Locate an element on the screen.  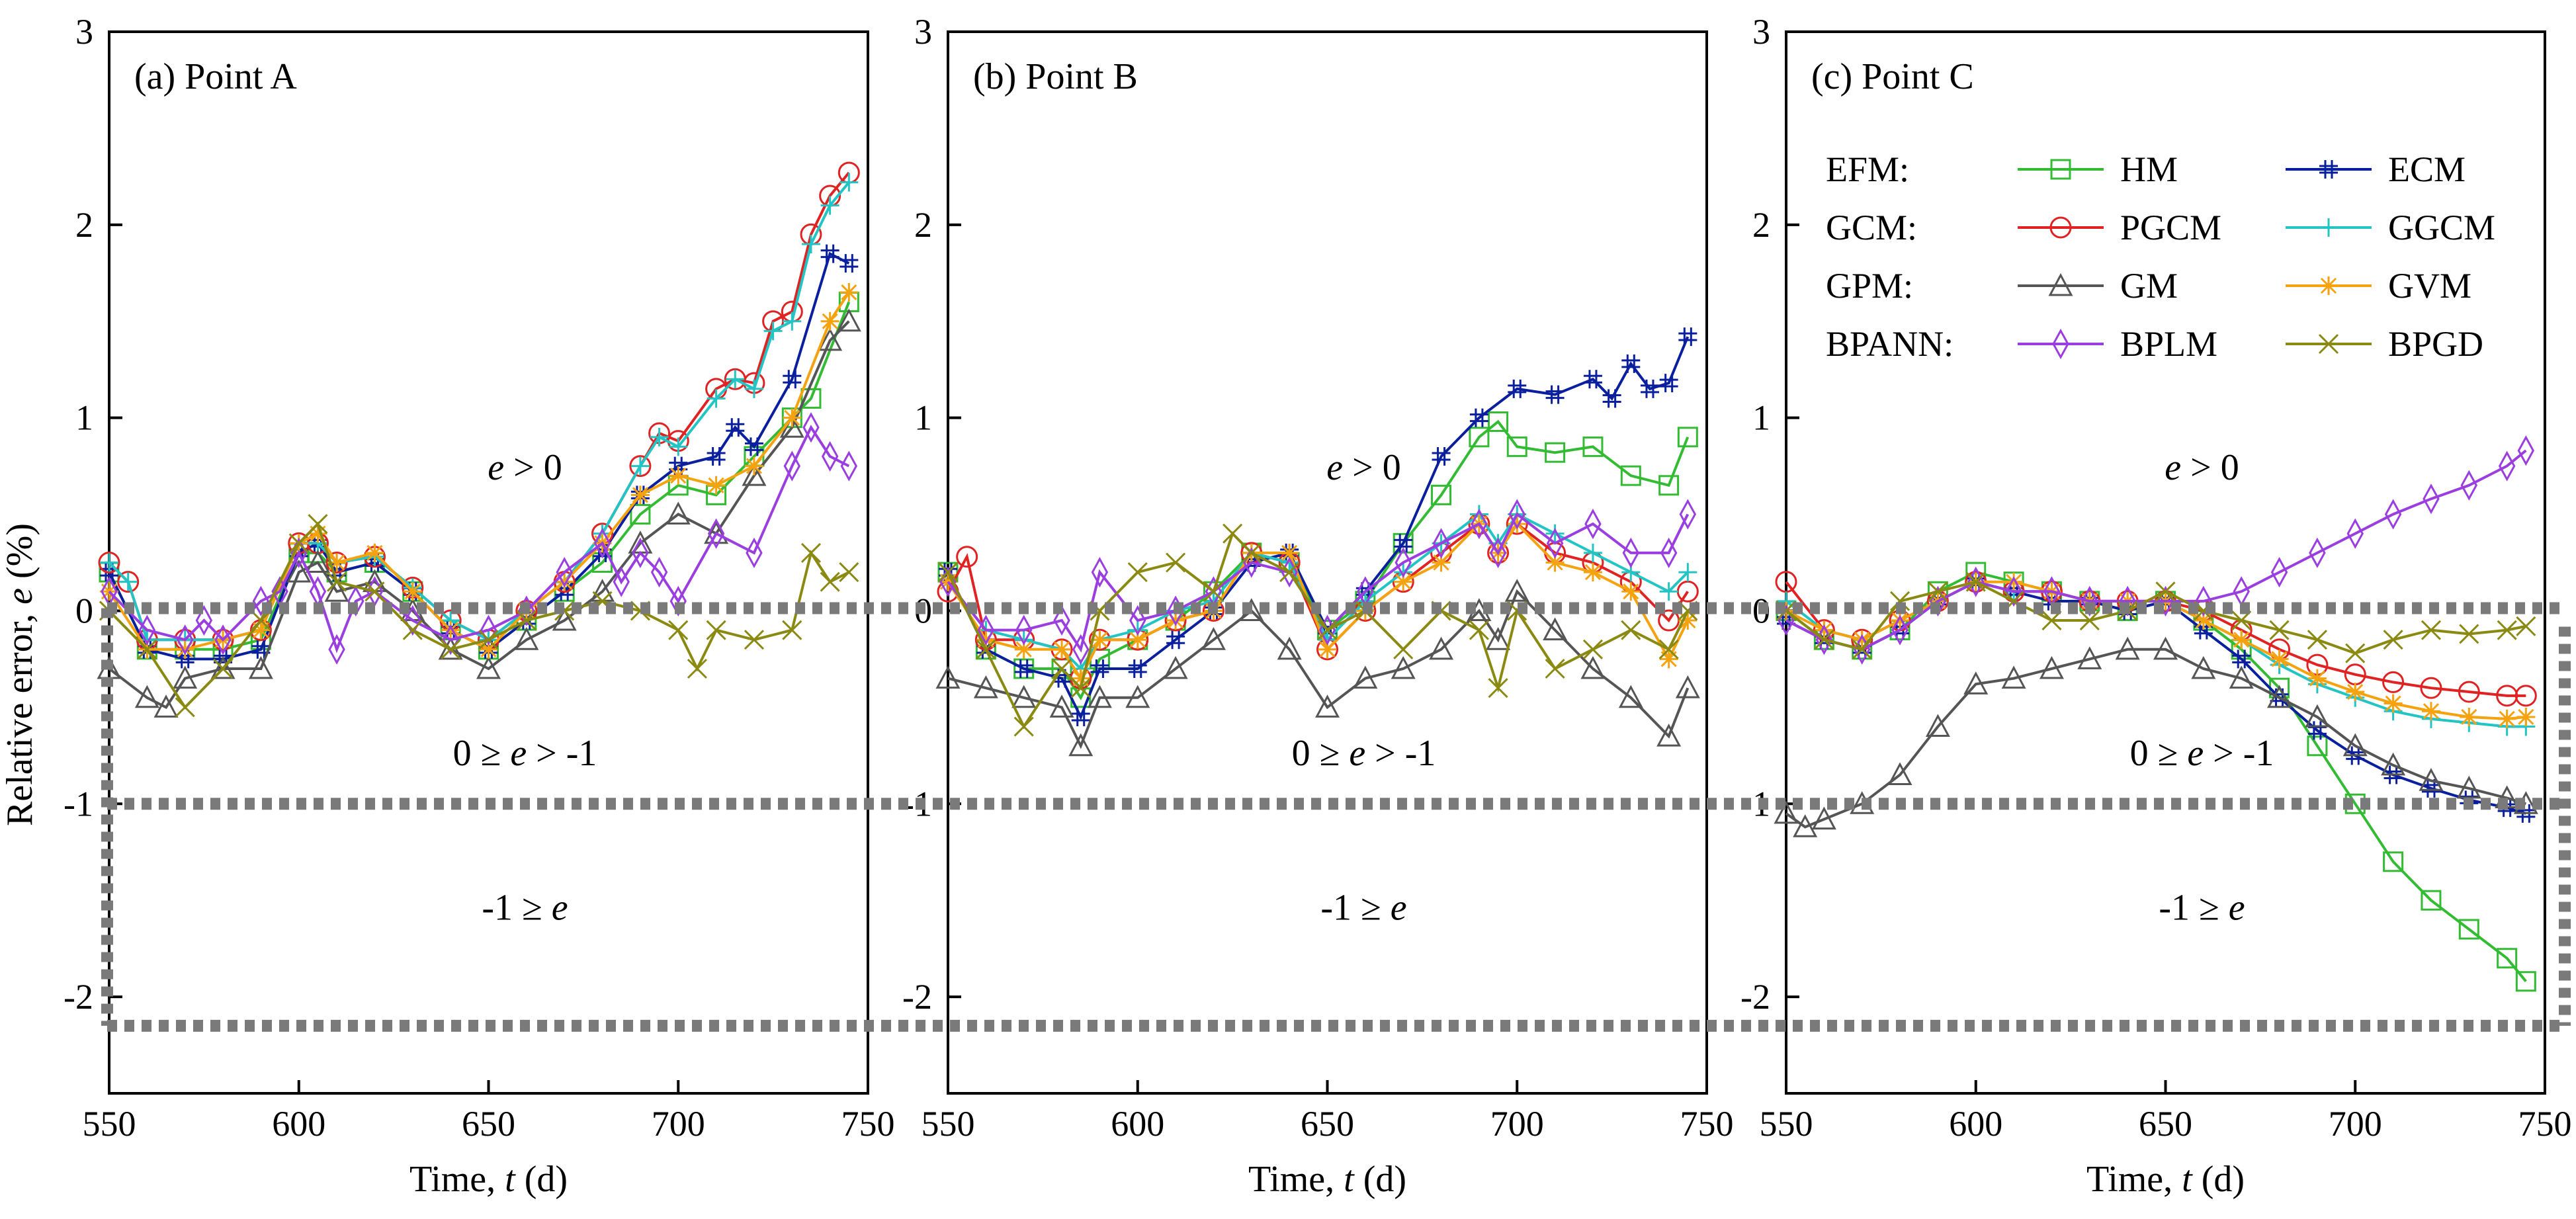
legend-label: GGCM is located at coordinates (2441, 227).